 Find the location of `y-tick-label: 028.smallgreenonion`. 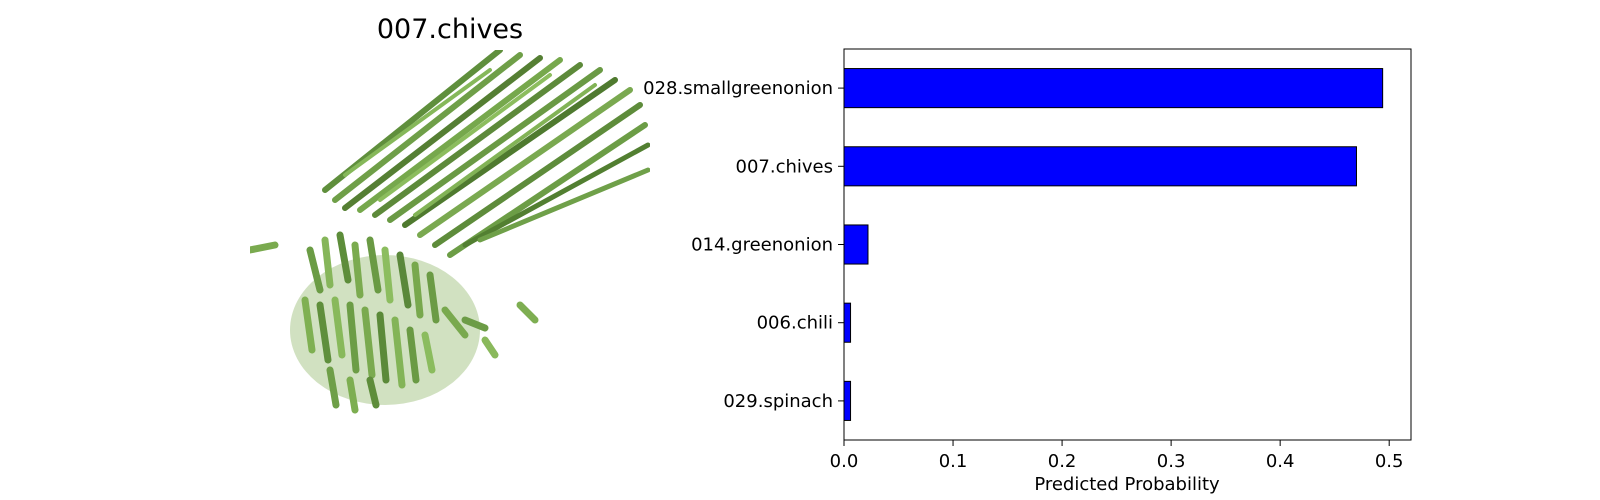

y-tick-label: 028.smallgreenonion is located at coordinates (738, 88).